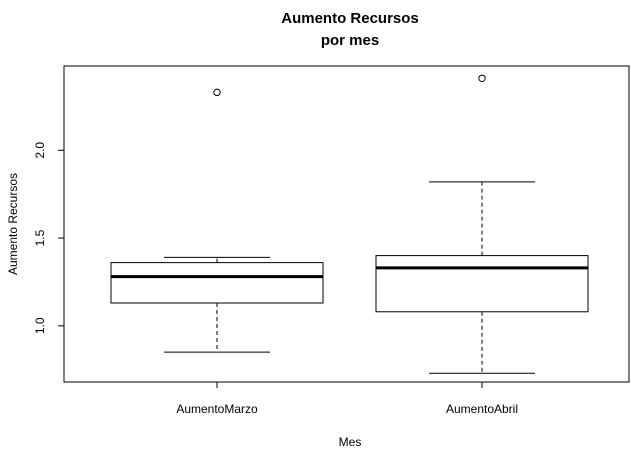 Image resolution: width=631 pixels, height=453 pixels. Describe the element at coordinates (482, 409) in the screenshot. I see `x-tick-label-1: AumentoAbril` at that location.